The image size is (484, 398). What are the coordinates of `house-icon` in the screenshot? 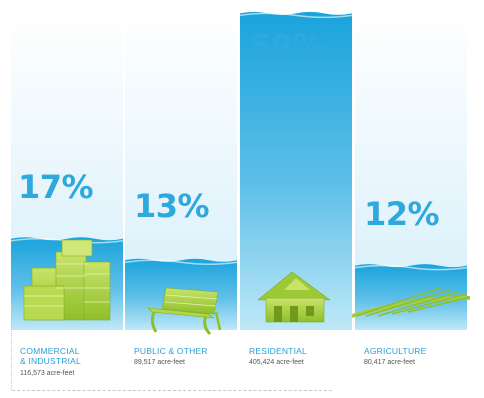 It's located at (294, 297).